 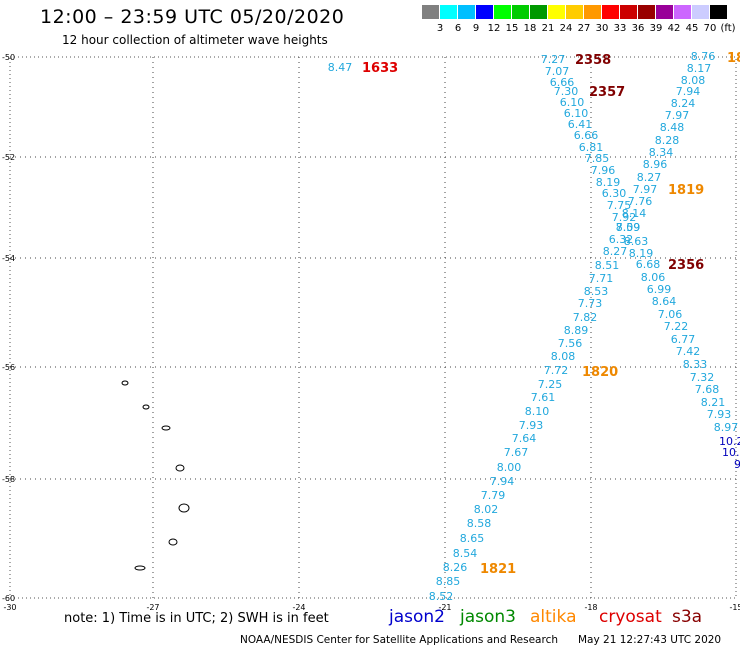 I want to click on wave-height-value: 7.92, so click(x=624, y=217).